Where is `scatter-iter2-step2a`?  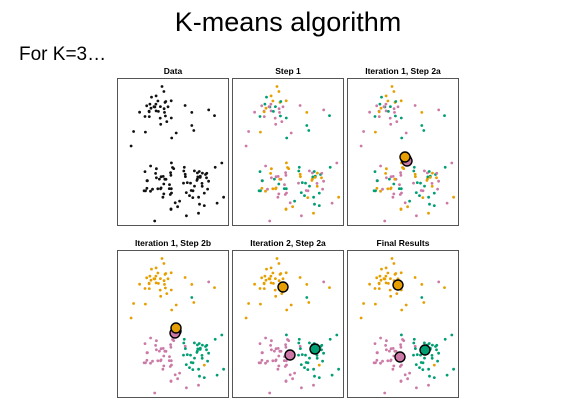 scatter-iter2-step2a is located at coordinates (292, 326).